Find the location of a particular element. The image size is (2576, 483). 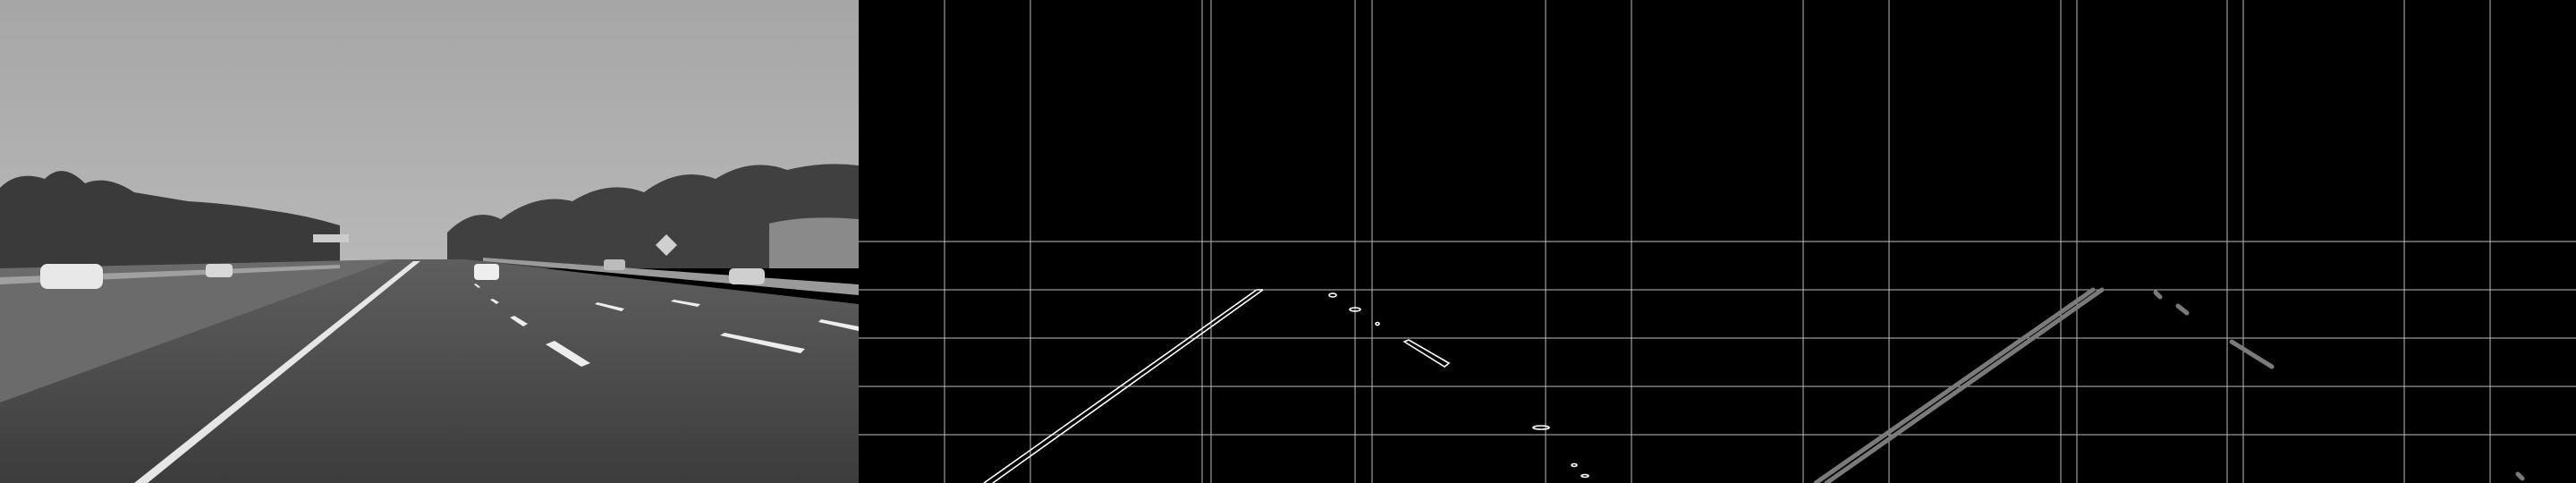

edge-lines is located at coordinates (1286, 386).